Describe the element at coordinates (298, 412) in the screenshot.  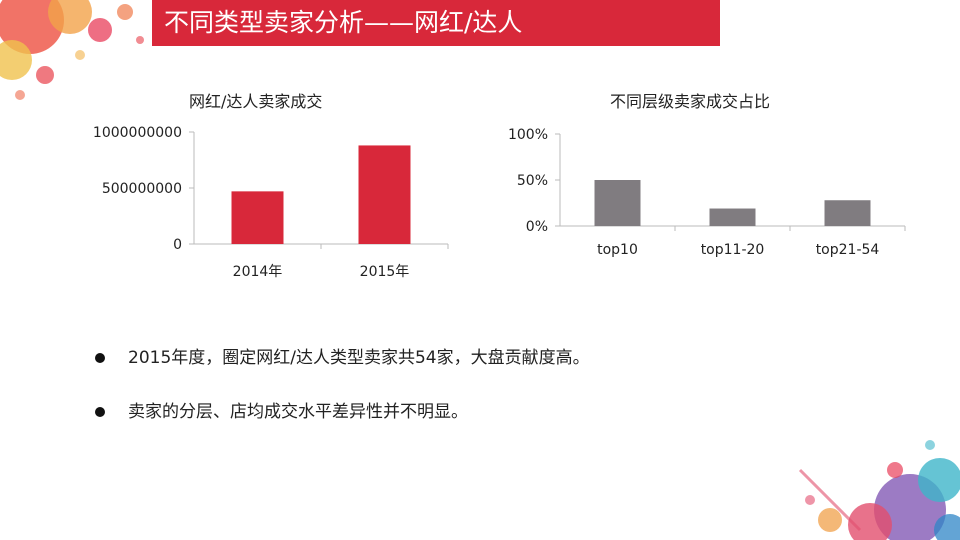
I see `bullet-text: 卖家的分层、店均成交水平差异性并不明显。` at that location.